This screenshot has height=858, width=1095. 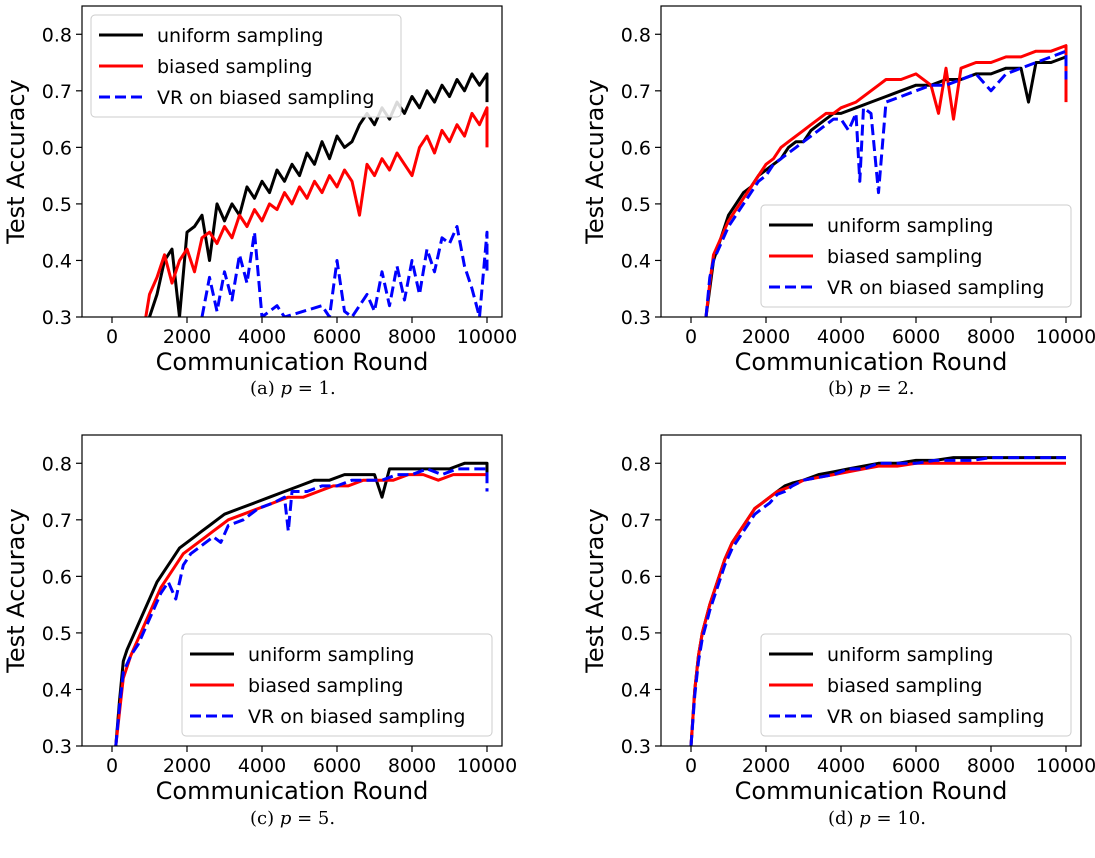 I want to click on caption-value: = 2., so click(x=892, y=388).